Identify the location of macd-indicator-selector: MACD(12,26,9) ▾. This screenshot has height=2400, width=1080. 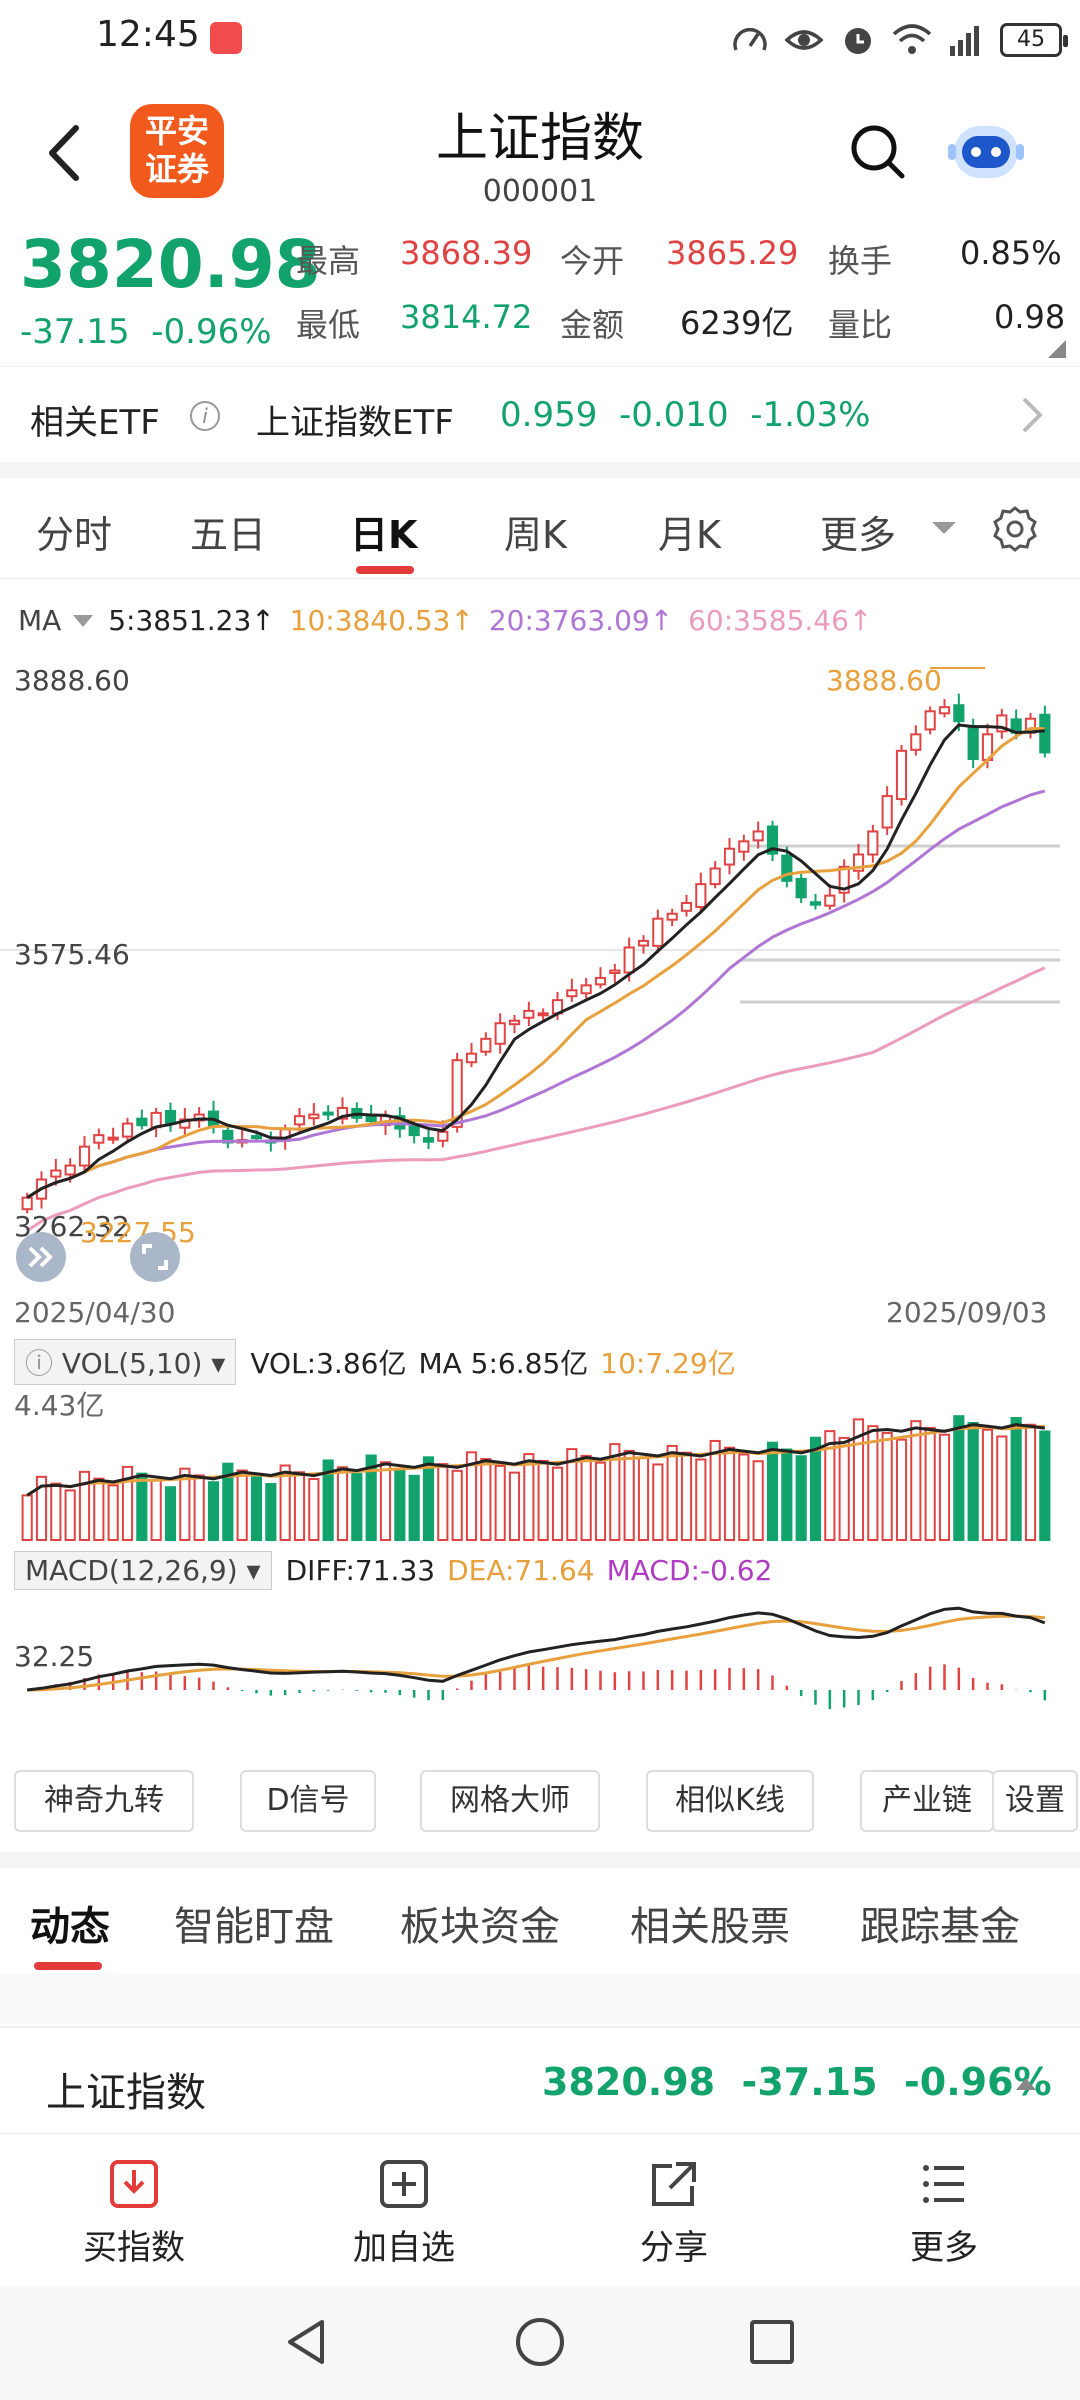
(143, 1570).